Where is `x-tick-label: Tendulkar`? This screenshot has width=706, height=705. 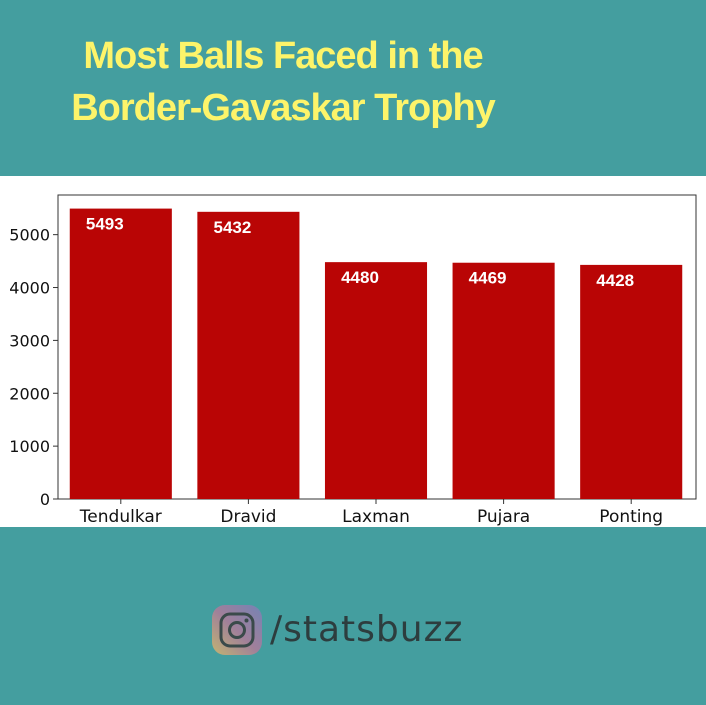
x-tick-label: Tendulkar is located at coordinates (120, 517).